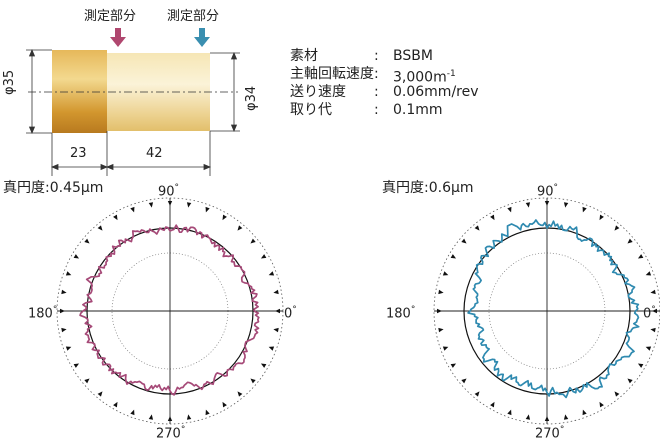 Image resolution: width=660 pixels, height=441 pixels. What do you see at coordinates (304, 56) in the screenshot?
I see `spec-name: 素材` at bounding box center [304, 56].